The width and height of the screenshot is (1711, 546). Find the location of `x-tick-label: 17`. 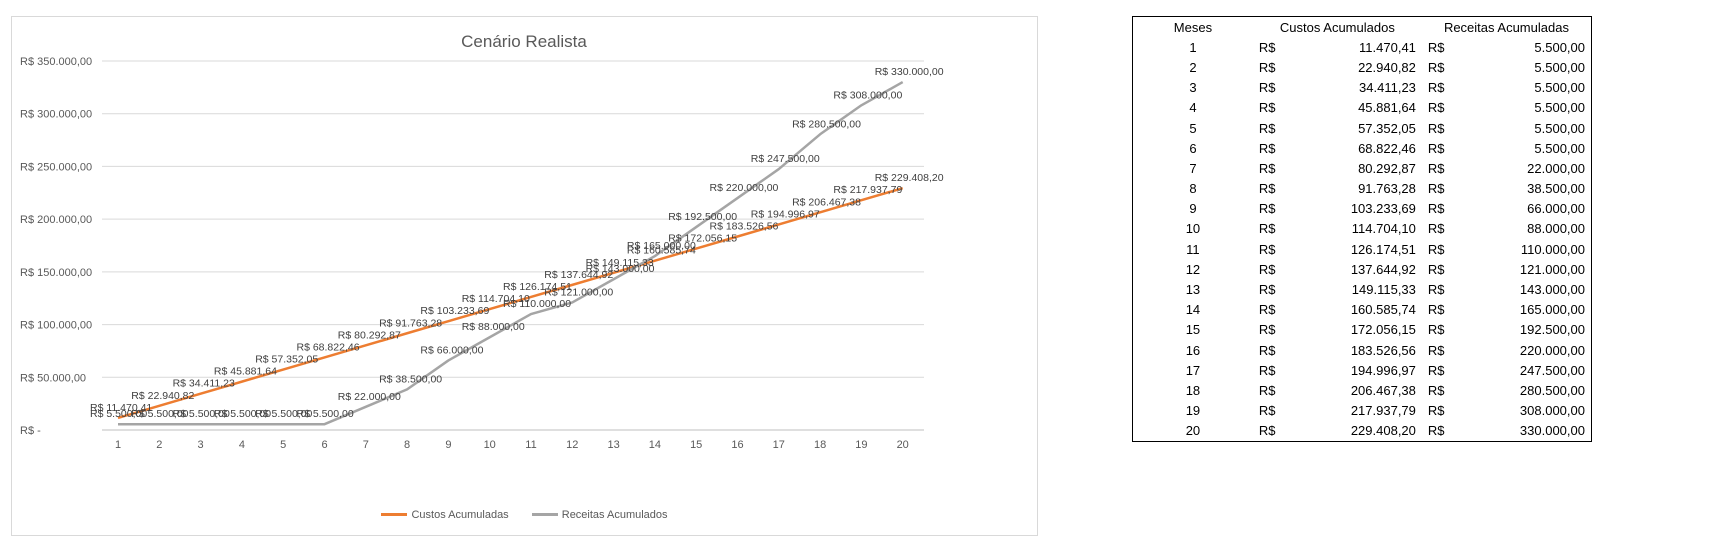

x-tick-label: 17 is located at coordinates (779, 445).